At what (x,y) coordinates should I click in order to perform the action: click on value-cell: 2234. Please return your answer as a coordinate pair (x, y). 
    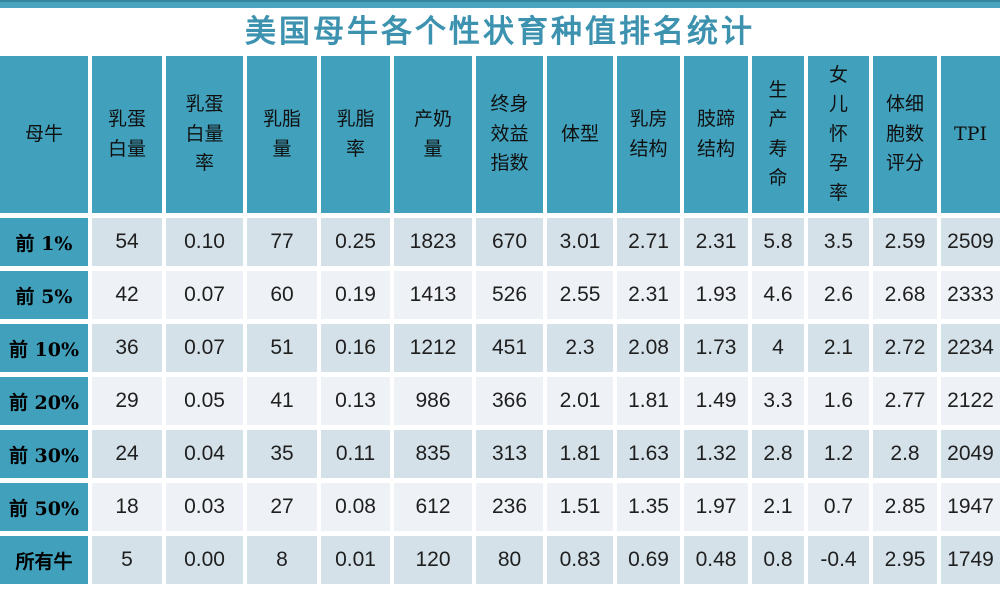
    Looking at the image, I should click on (970, 350).